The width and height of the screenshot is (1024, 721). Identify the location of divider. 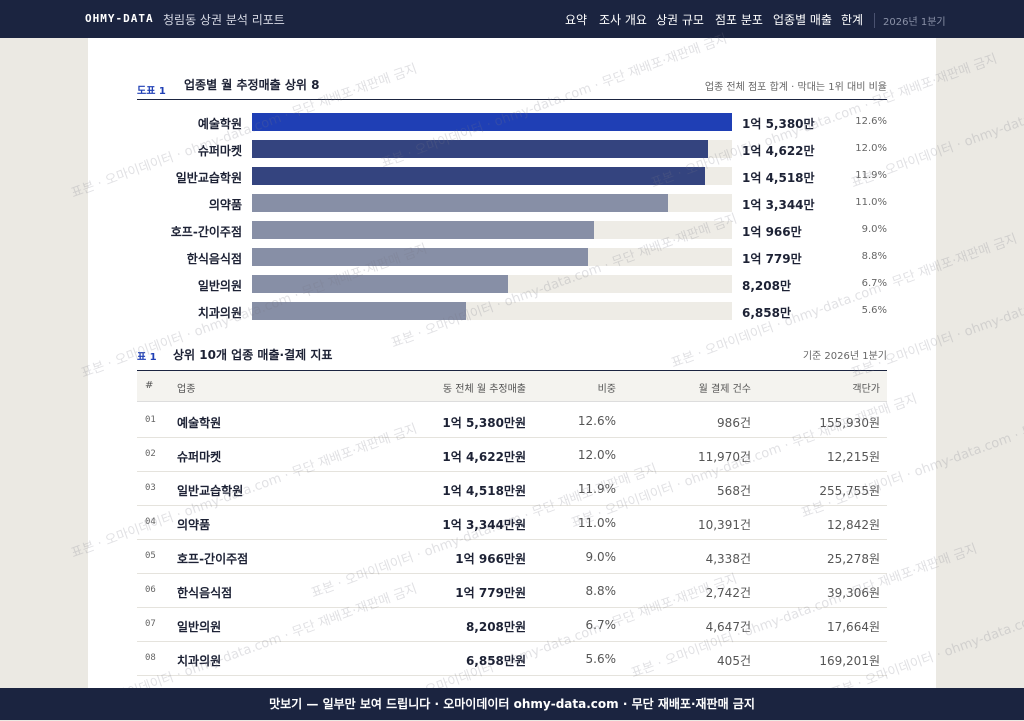
(512, 99).